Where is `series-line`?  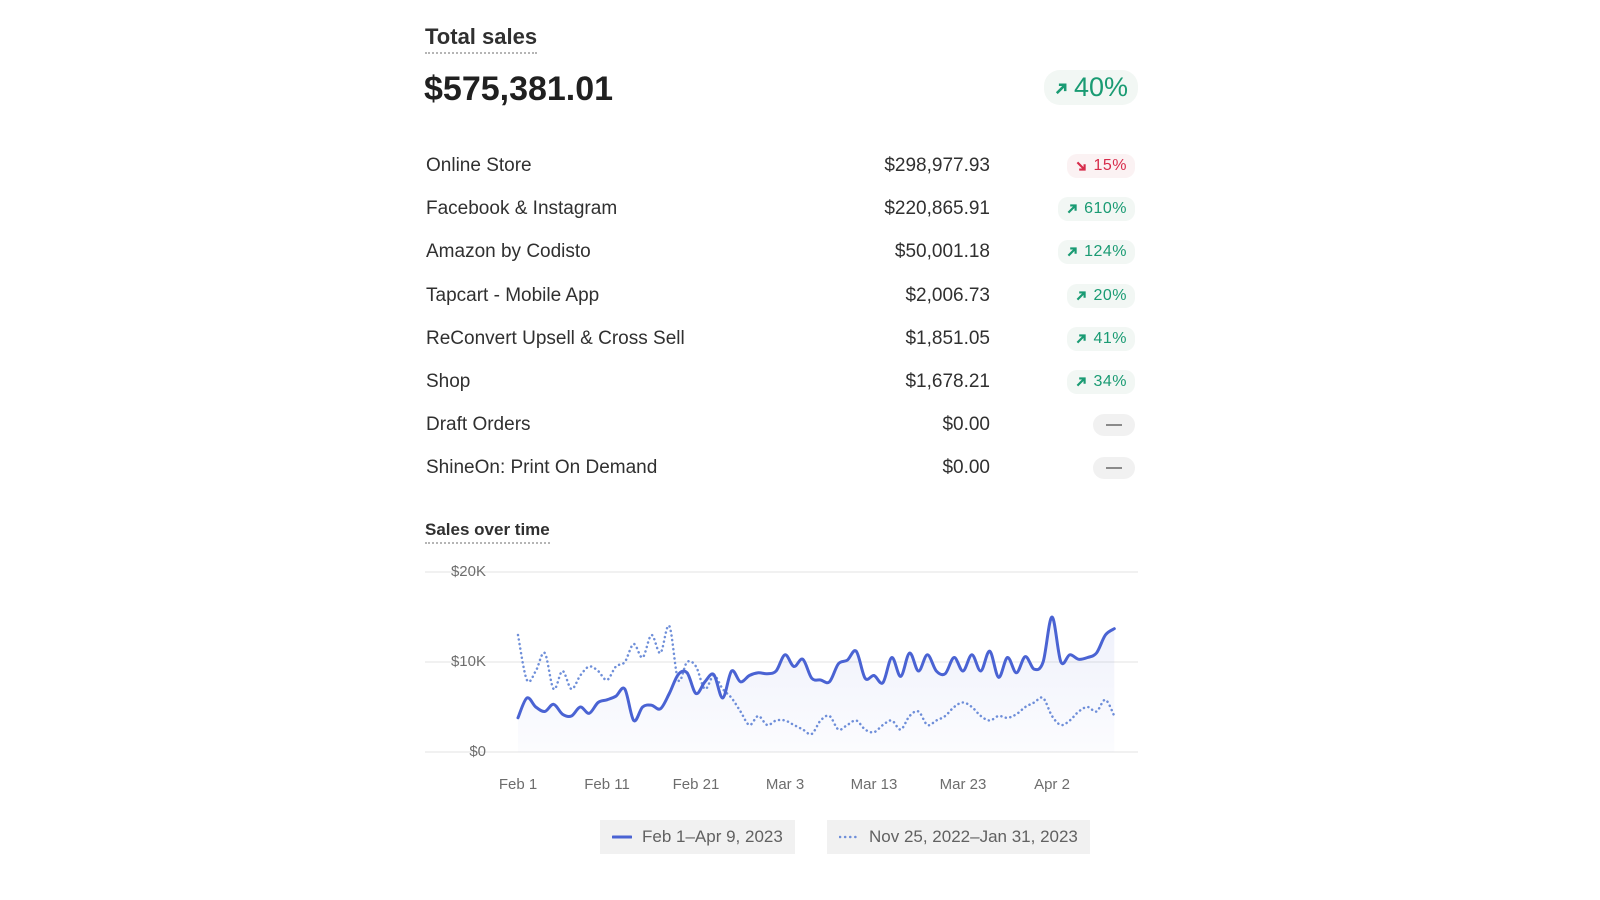 series-line is located at coordinates (816, 669).